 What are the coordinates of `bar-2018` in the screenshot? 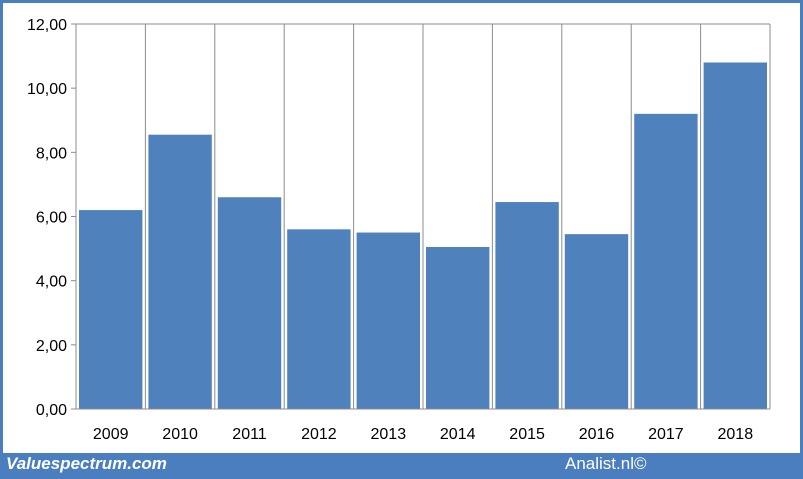 It's located at (735, 235).